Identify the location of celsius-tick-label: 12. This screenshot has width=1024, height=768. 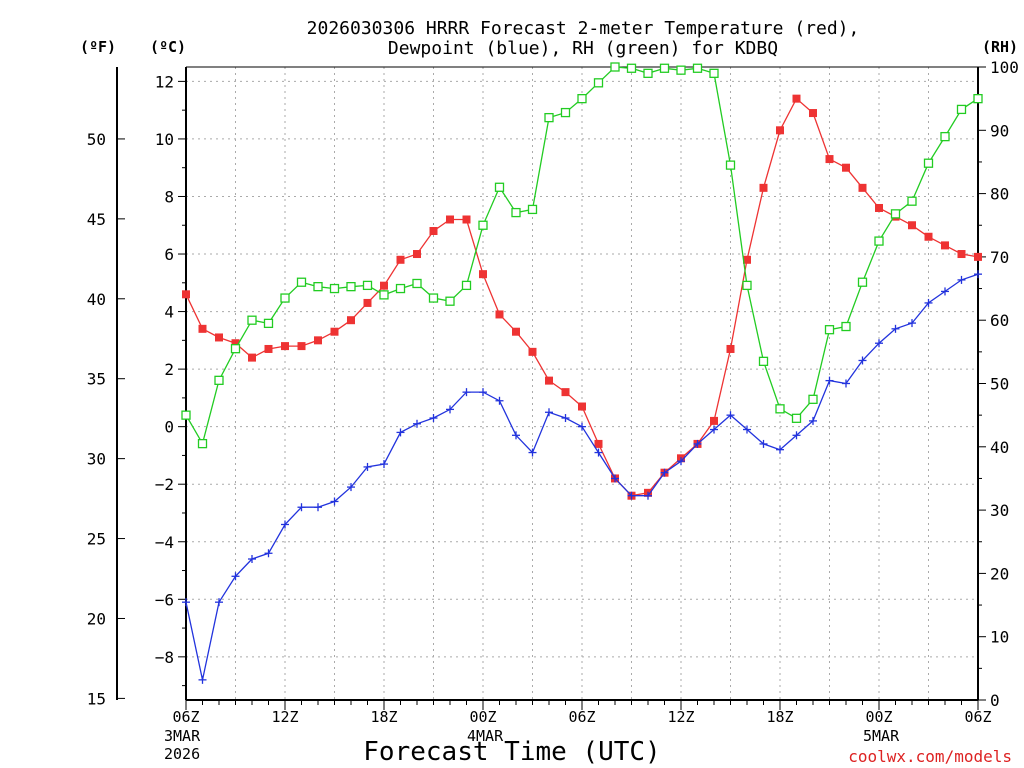
(164, 81).